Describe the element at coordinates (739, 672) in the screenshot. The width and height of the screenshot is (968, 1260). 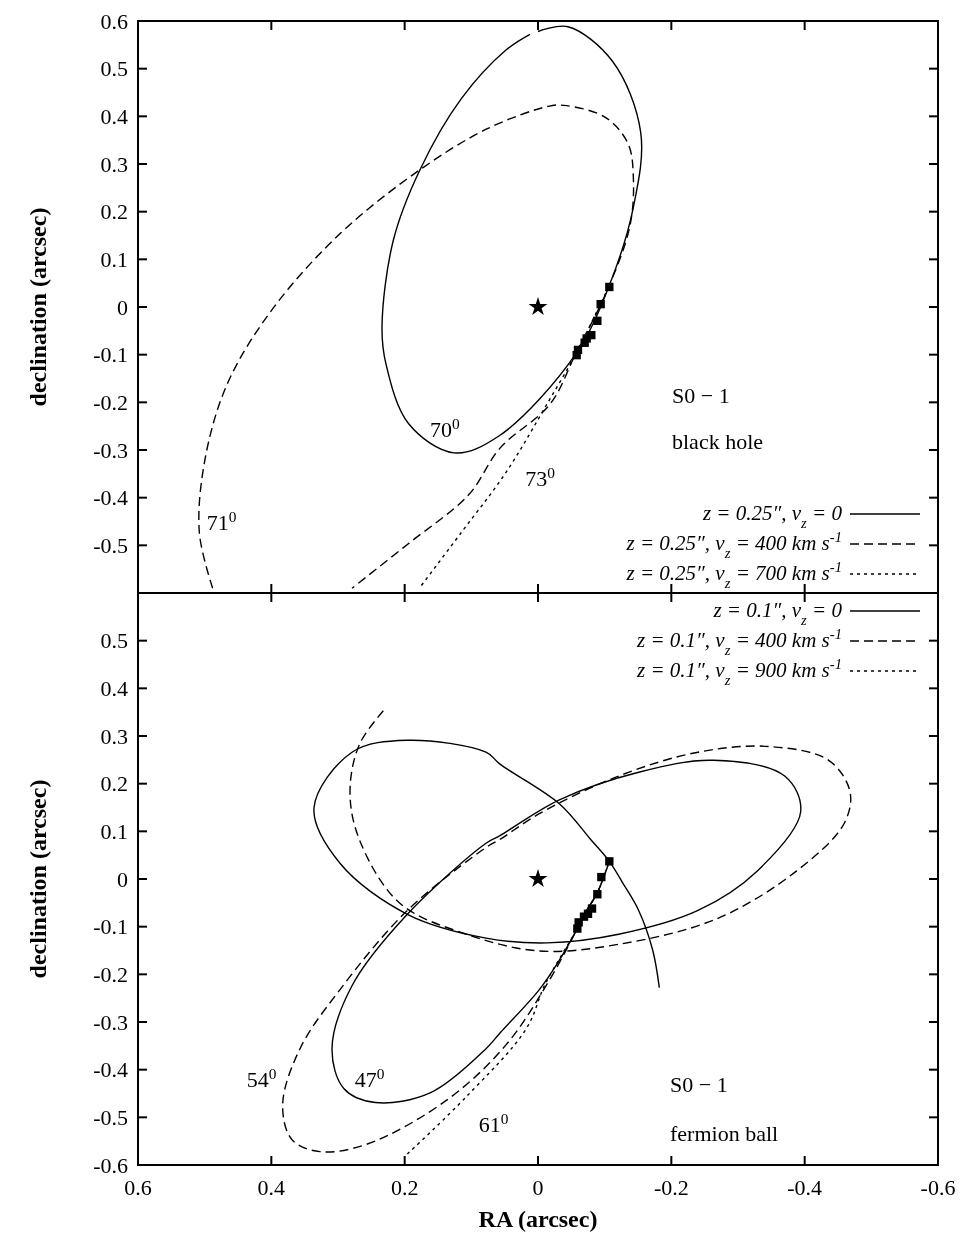
I see `legend-label: z = 0.1″, v$_{z}$ = 900 km s$^{-1}$` at that location.